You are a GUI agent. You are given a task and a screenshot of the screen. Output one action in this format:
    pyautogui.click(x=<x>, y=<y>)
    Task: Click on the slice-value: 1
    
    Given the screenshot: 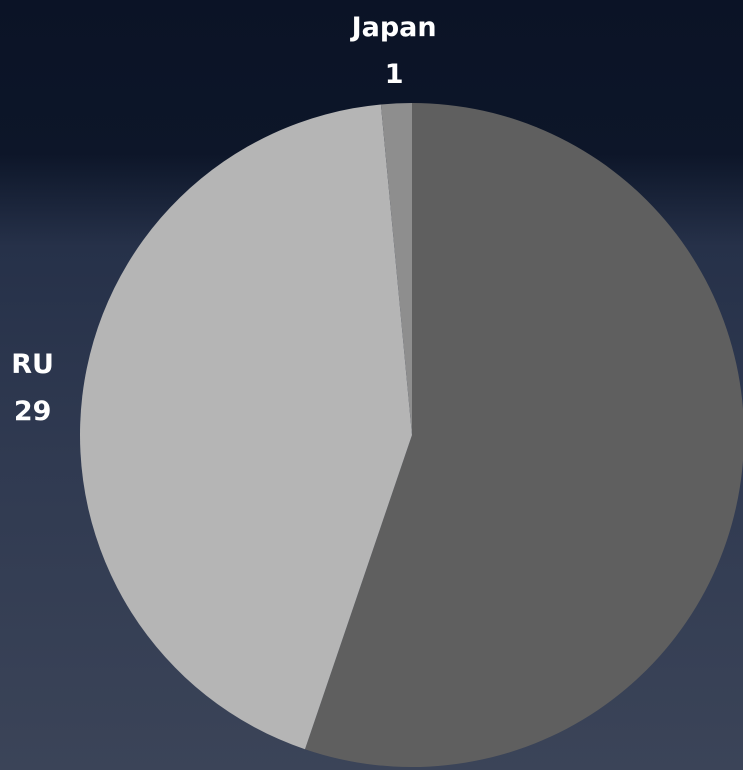 What is the action you would take?
    pyautogui.click(x=394, y=74)
    